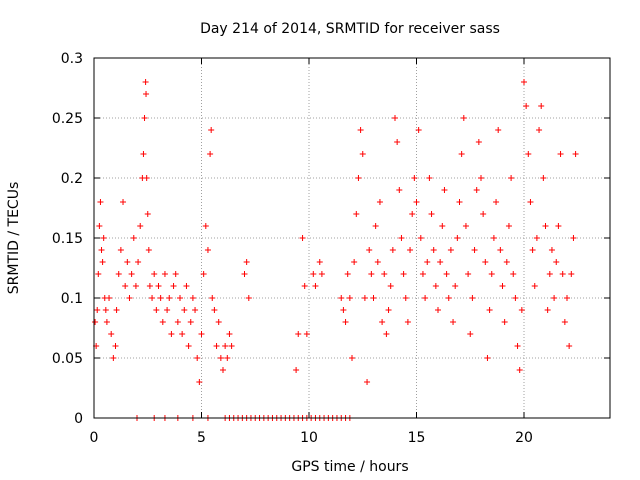 This screenshot has width=640, height=480. Describe the element at coordinates (94, 438) in the screenshot. I see `x-tick-label: 0` at that location.